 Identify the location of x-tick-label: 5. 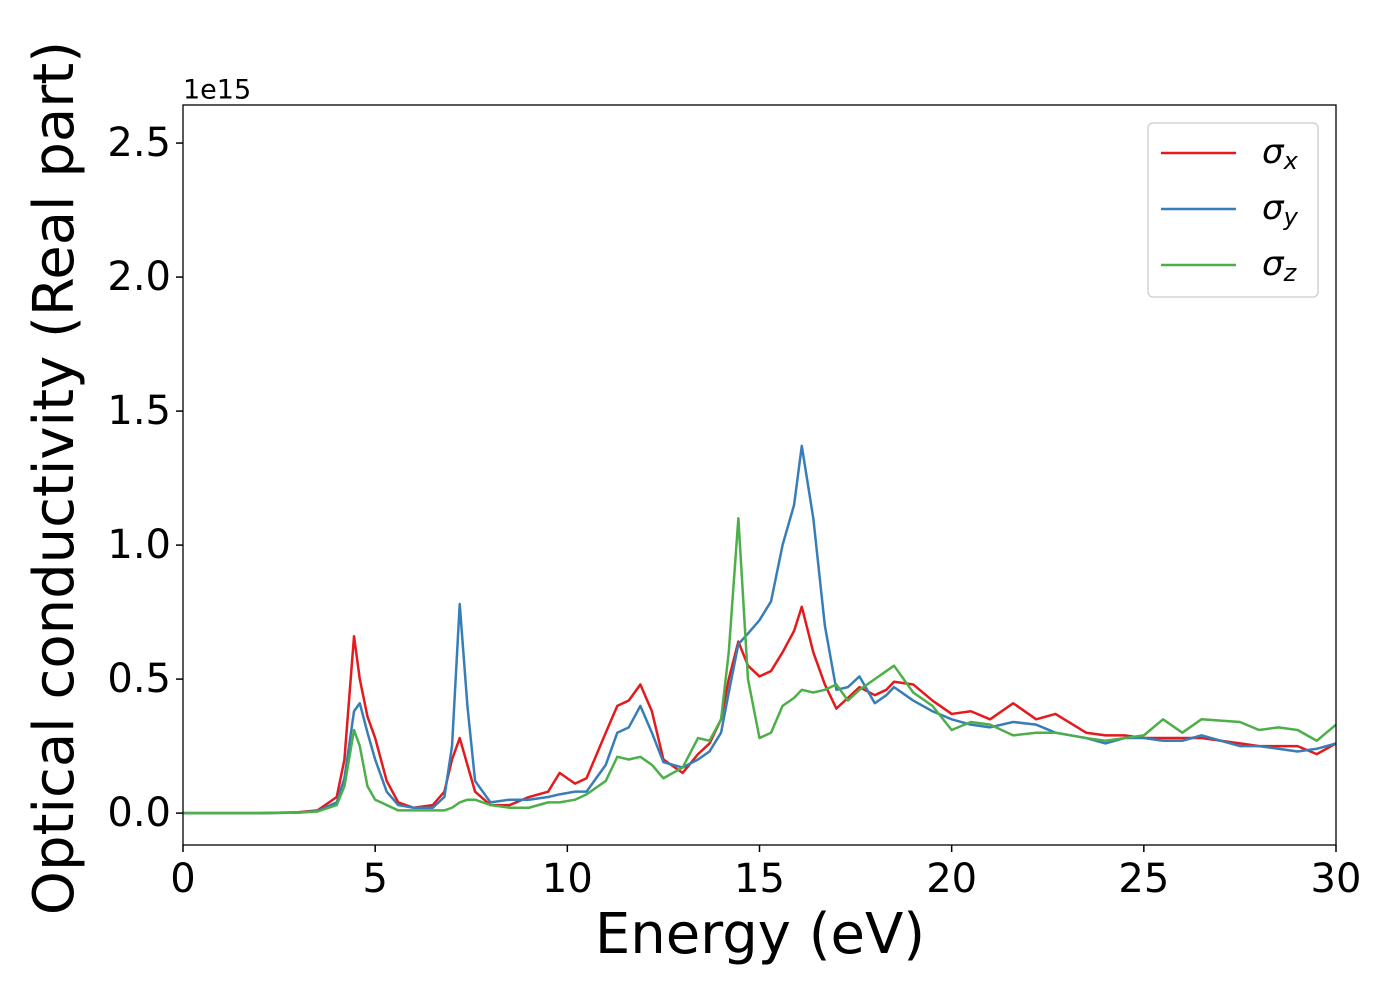
(374, 879).